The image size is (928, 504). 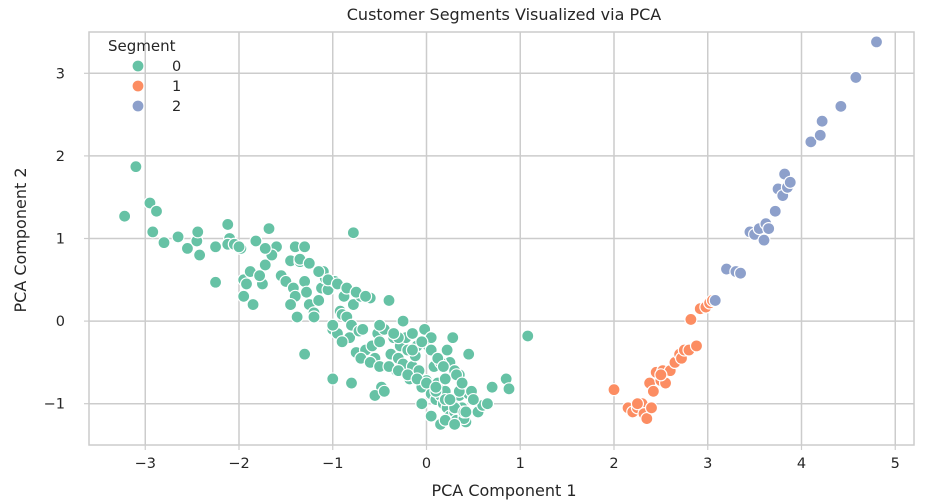 I want to click on legend-title: Segment, so click(x=142, y=46).